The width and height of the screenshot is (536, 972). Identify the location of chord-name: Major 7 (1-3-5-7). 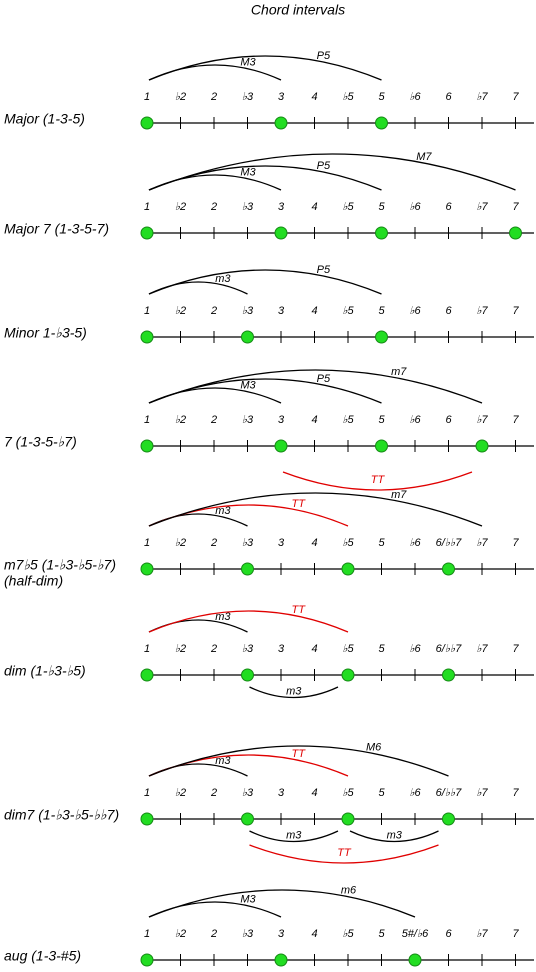
(56, 229).